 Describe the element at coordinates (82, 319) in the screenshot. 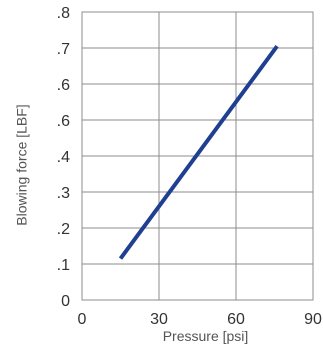

I see `x-tick-label: 0` at that location.